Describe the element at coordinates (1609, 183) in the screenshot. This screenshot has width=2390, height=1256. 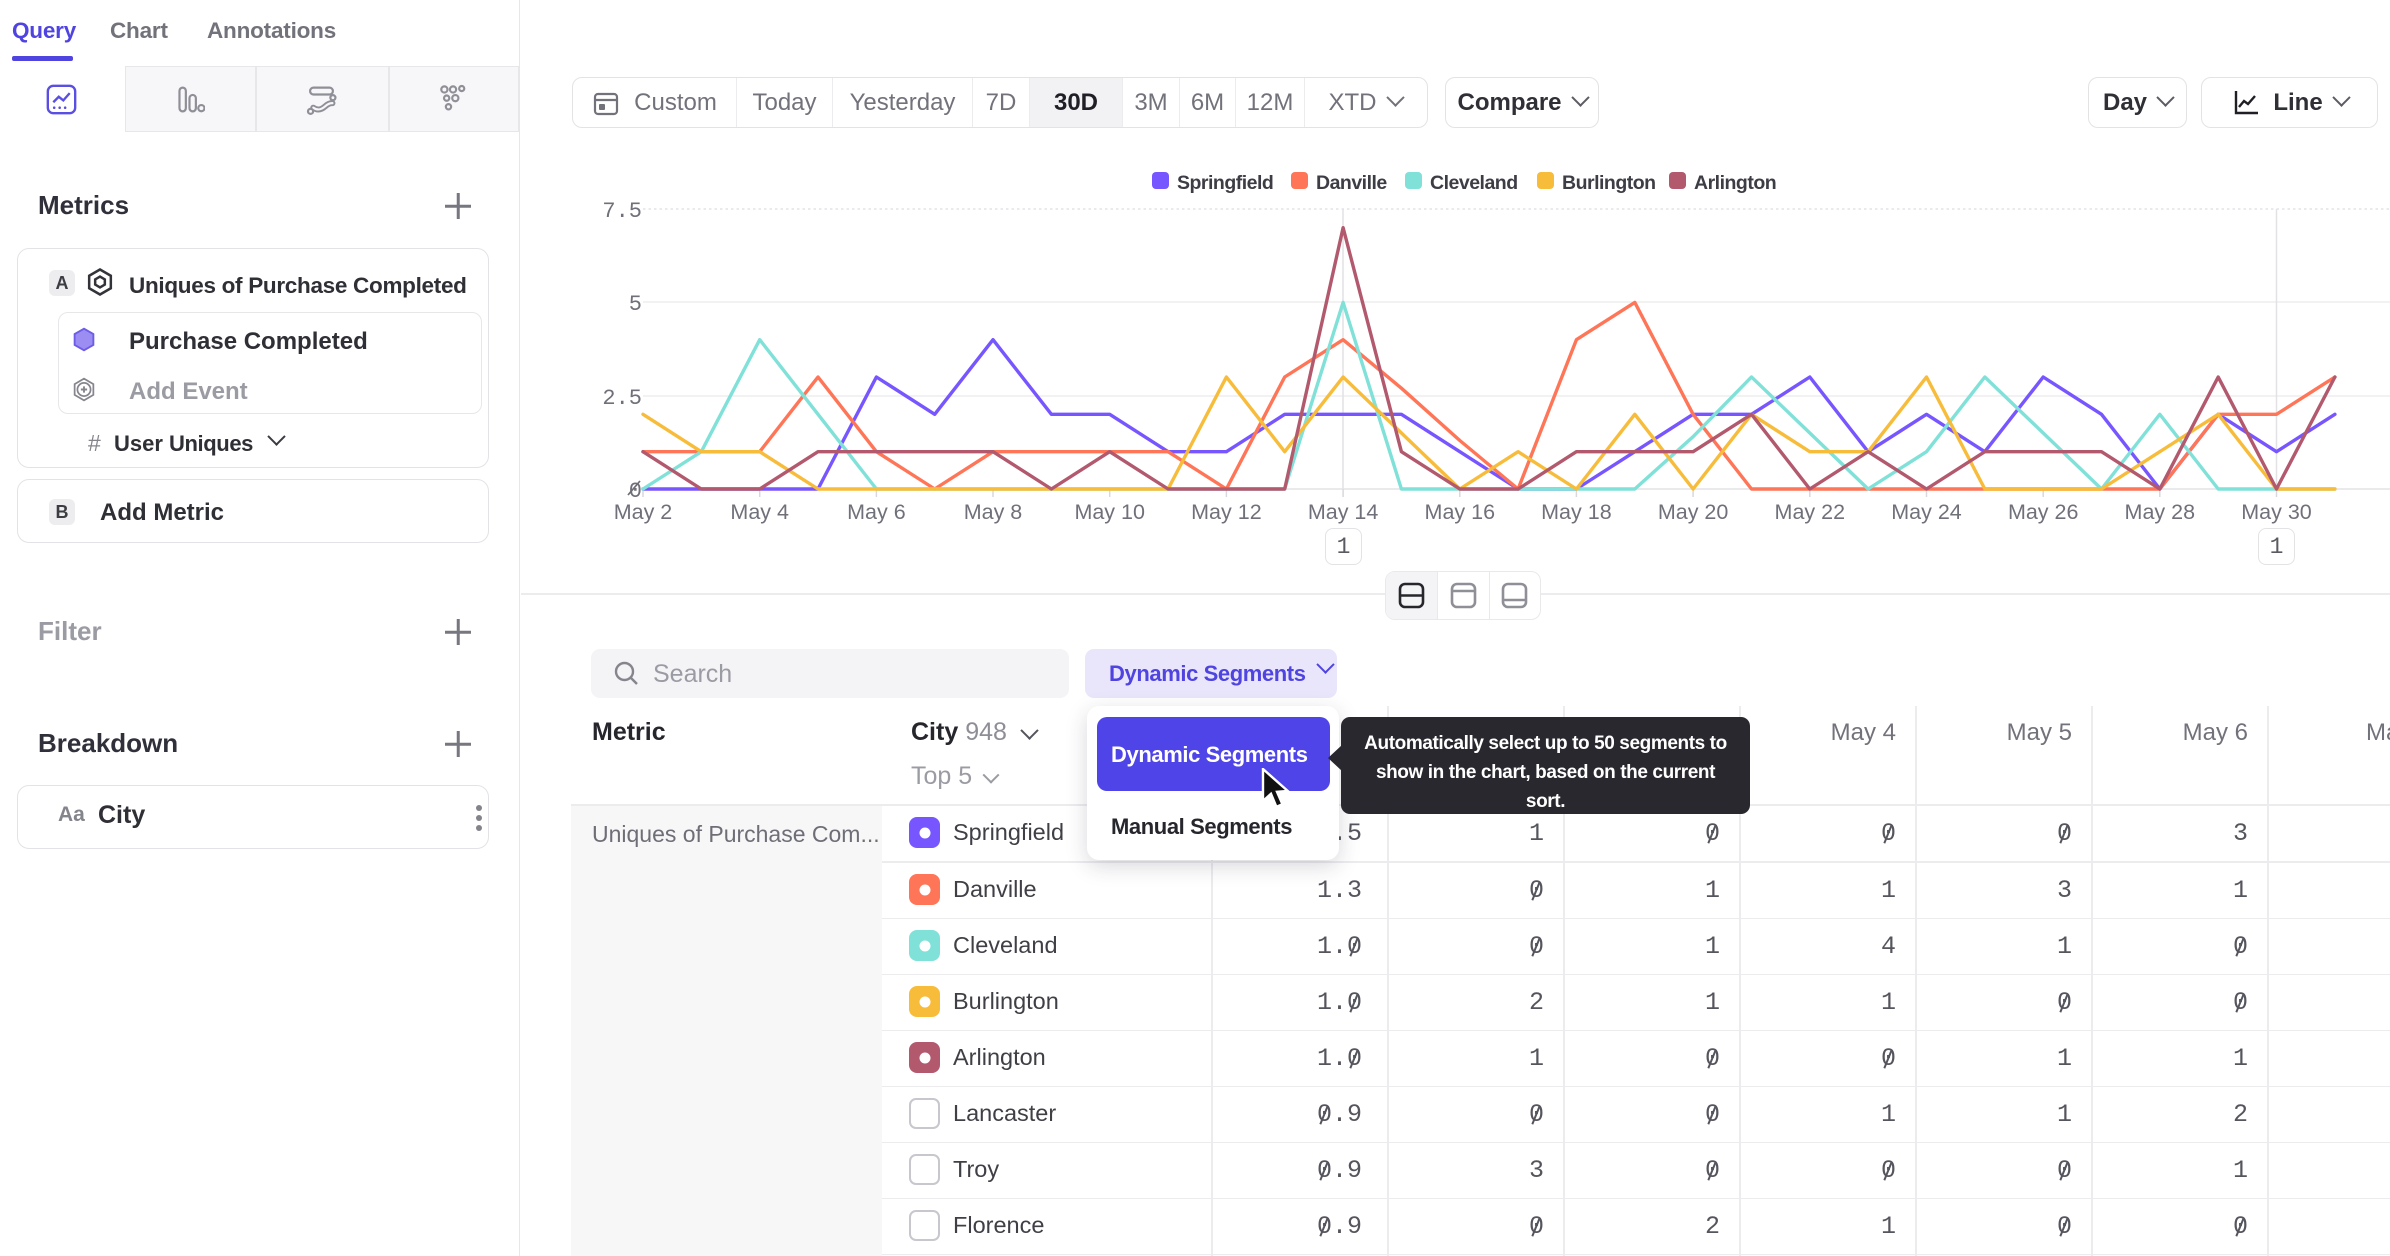
I see `svg-text: Burlington` at that location.